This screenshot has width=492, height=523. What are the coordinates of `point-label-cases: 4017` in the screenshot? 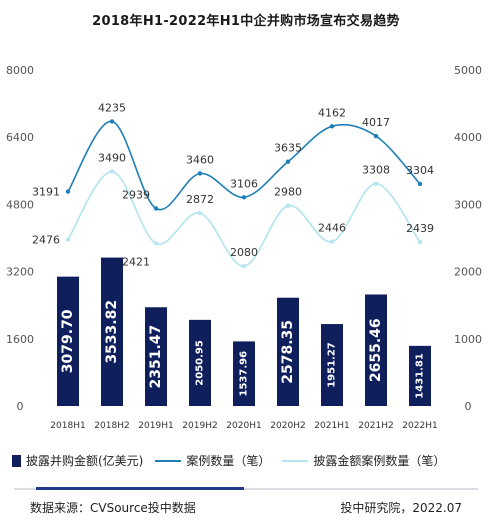 It's located at (376, 122).